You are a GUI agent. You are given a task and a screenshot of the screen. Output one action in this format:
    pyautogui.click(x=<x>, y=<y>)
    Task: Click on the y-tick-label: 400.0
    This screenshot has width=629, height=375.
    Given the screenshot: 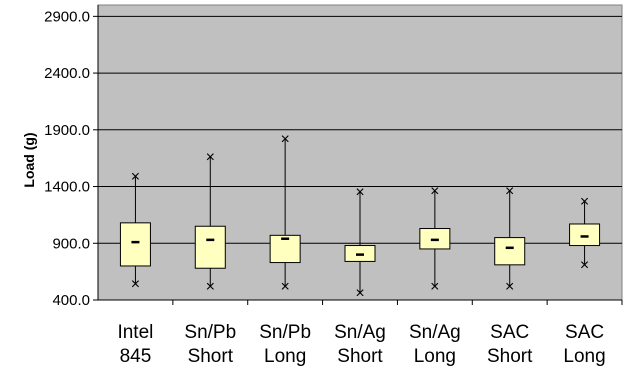 What is the action you would take?
    pyautogui.click(x=71, y=300)
    